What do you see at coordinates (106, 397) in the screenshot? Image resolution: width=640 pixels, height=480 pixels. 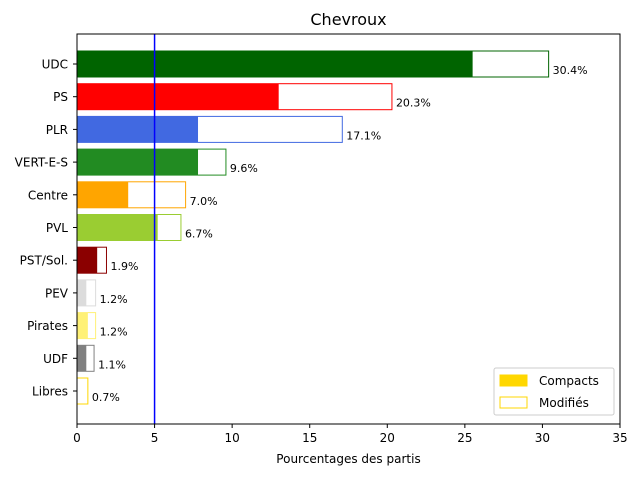 I see `value-label: 0.7%` at bounding box center [106, 397].